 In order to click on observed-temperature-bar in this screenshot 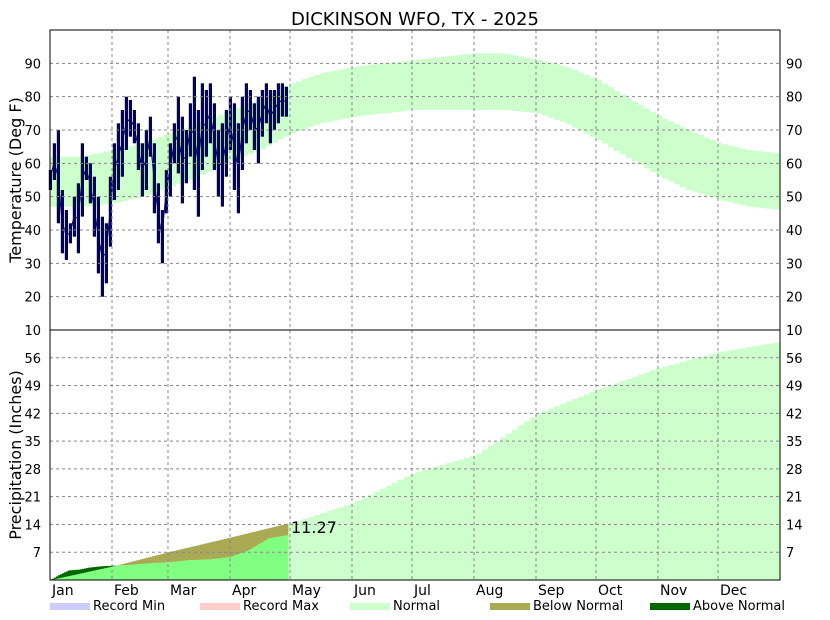, I will do `click(58, 177)`.